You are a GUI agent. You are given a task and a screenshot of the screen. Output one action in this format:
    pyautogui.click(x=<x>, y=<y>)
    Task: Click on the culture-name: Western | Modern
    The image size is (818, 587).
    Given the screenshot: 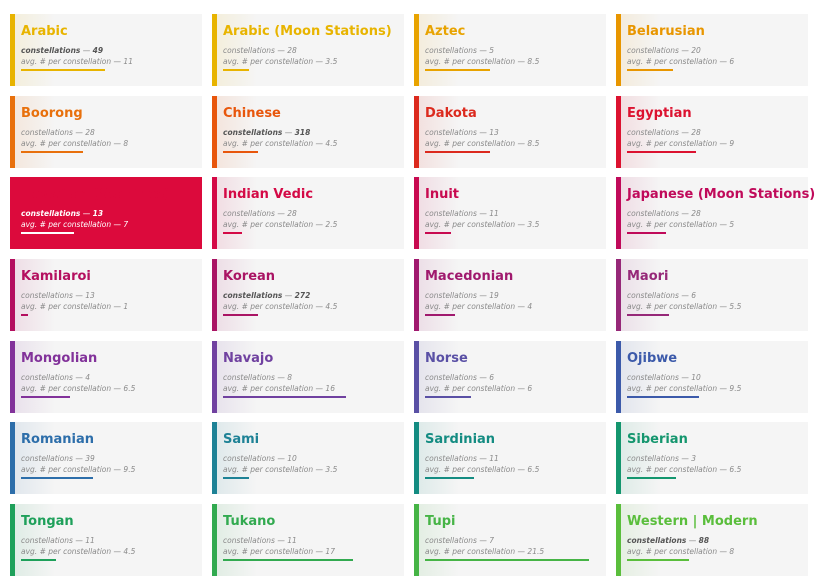 What is the action you would take?
    pyautogui.click(x=692, y=521)
    